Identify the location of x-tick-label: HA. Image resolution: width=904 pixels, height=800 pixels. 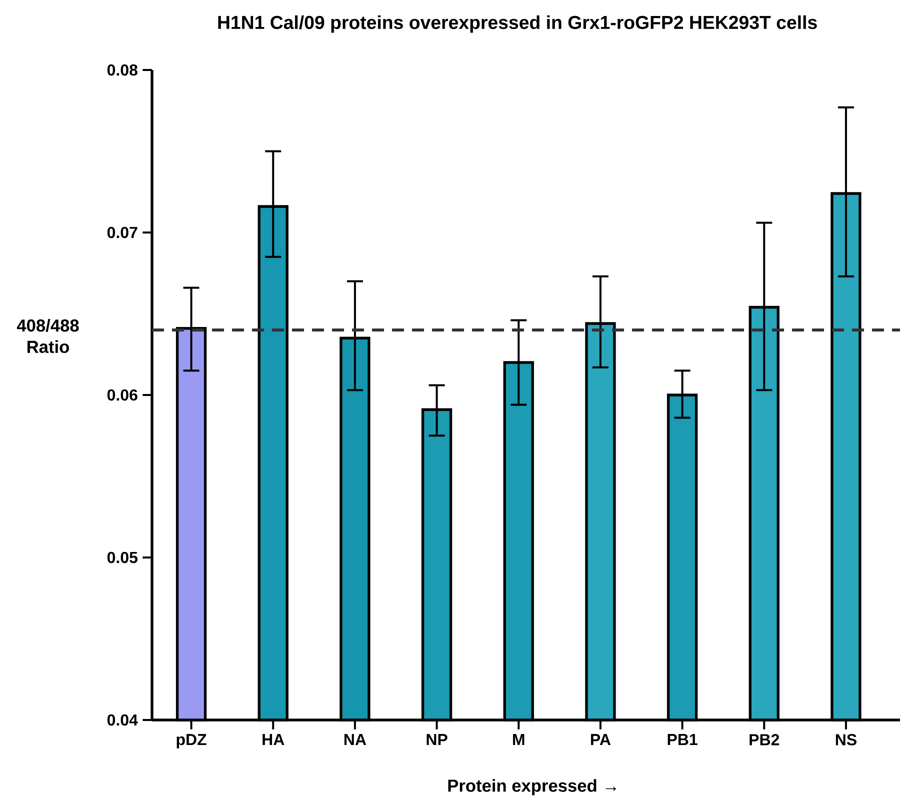
(273, 740).